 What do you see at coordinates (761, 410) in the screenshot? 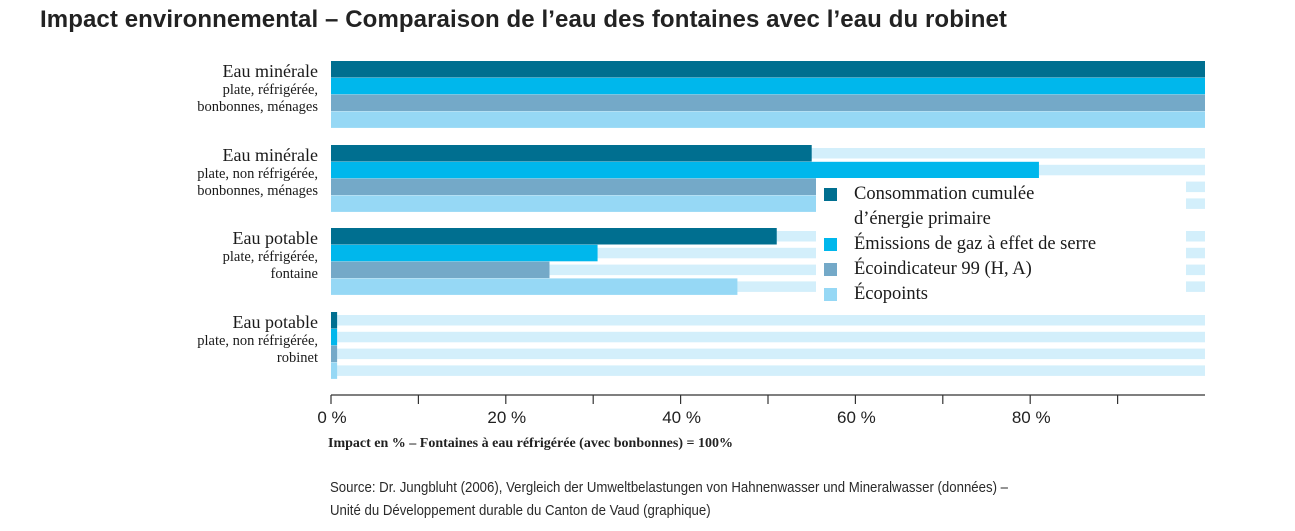
I see `x-axis: 0 % 20 % 40 % 60 % 80 %` at bounding box center [761, 410].